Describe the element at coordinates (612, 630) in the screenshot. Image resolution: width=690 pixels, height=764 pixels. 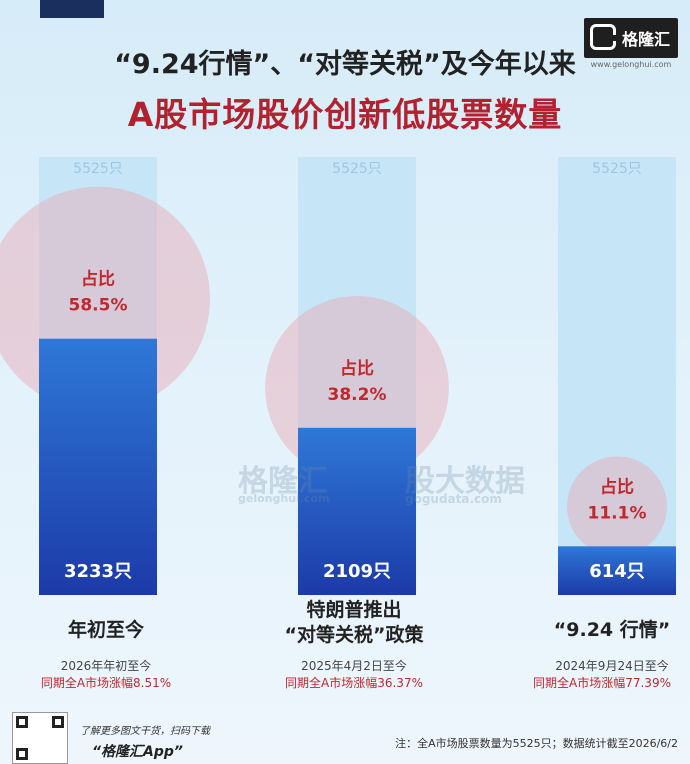
I see `category-label-3: “9.24 行情”` at that location.